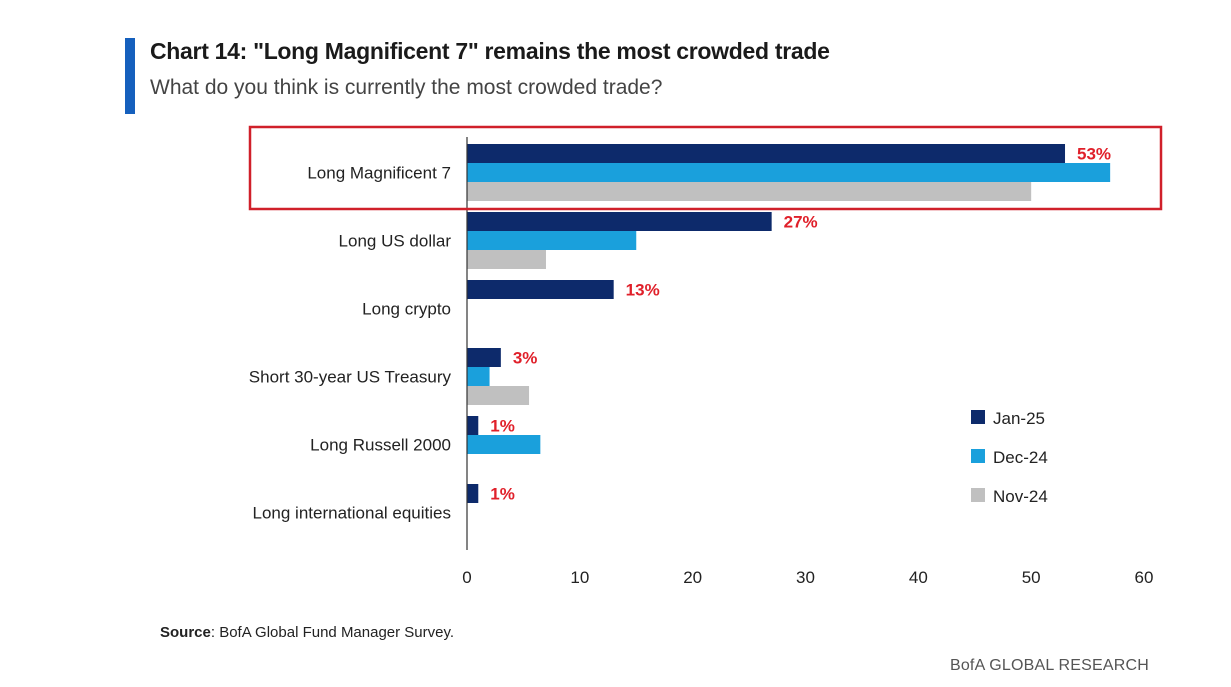 The height and width of the screenshot is (687, 1231). What do you see at coordinates (801, 222) in the screenshot?
I see `data-label: 27%` at bounding box center [801, 222].